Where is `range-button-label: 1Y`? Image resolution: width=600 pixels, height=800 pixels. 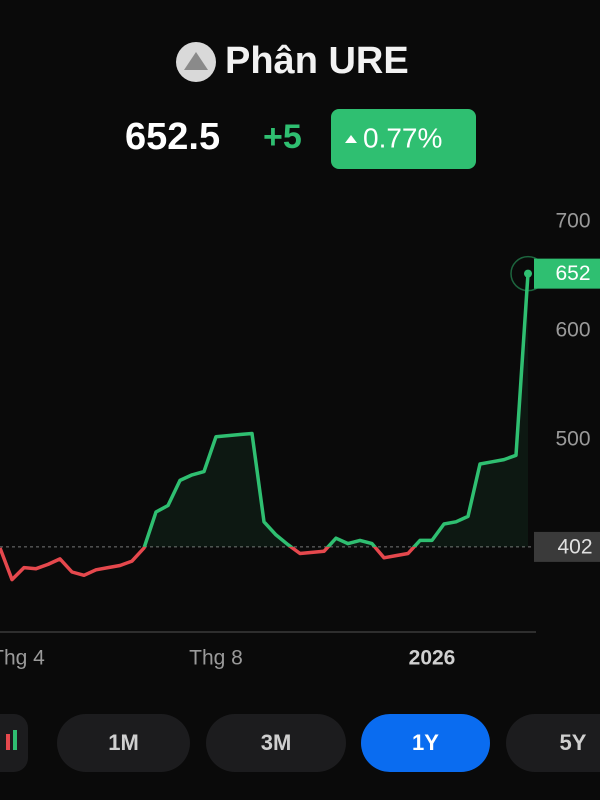
range-button-label: 1Y is located at coordinates (425, 742).